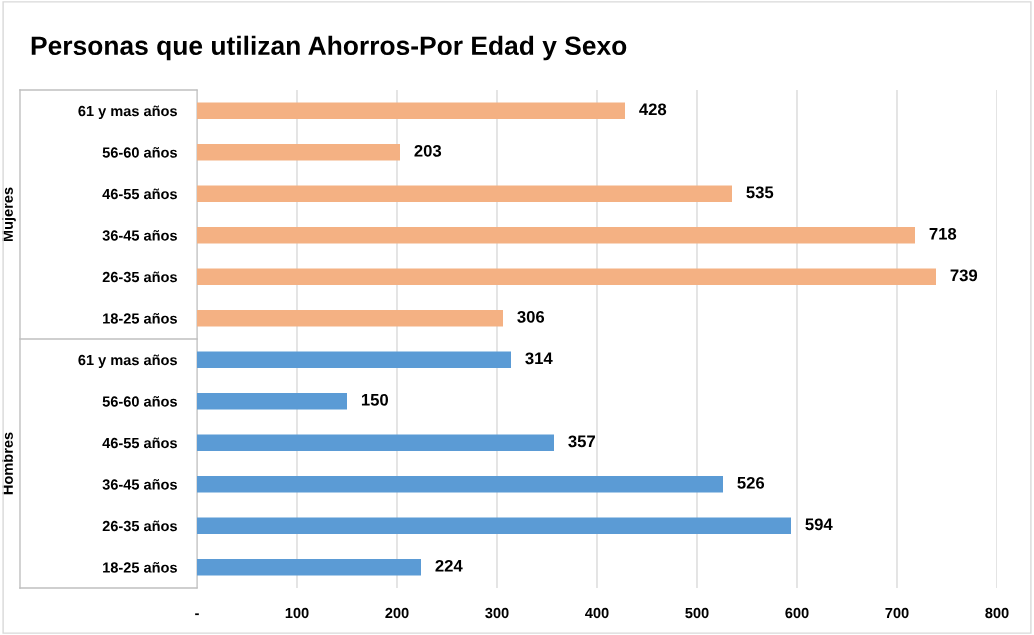  Describe the element at coordinates (819, 524) in the screenshot. I see `data-label: 594` at that location.